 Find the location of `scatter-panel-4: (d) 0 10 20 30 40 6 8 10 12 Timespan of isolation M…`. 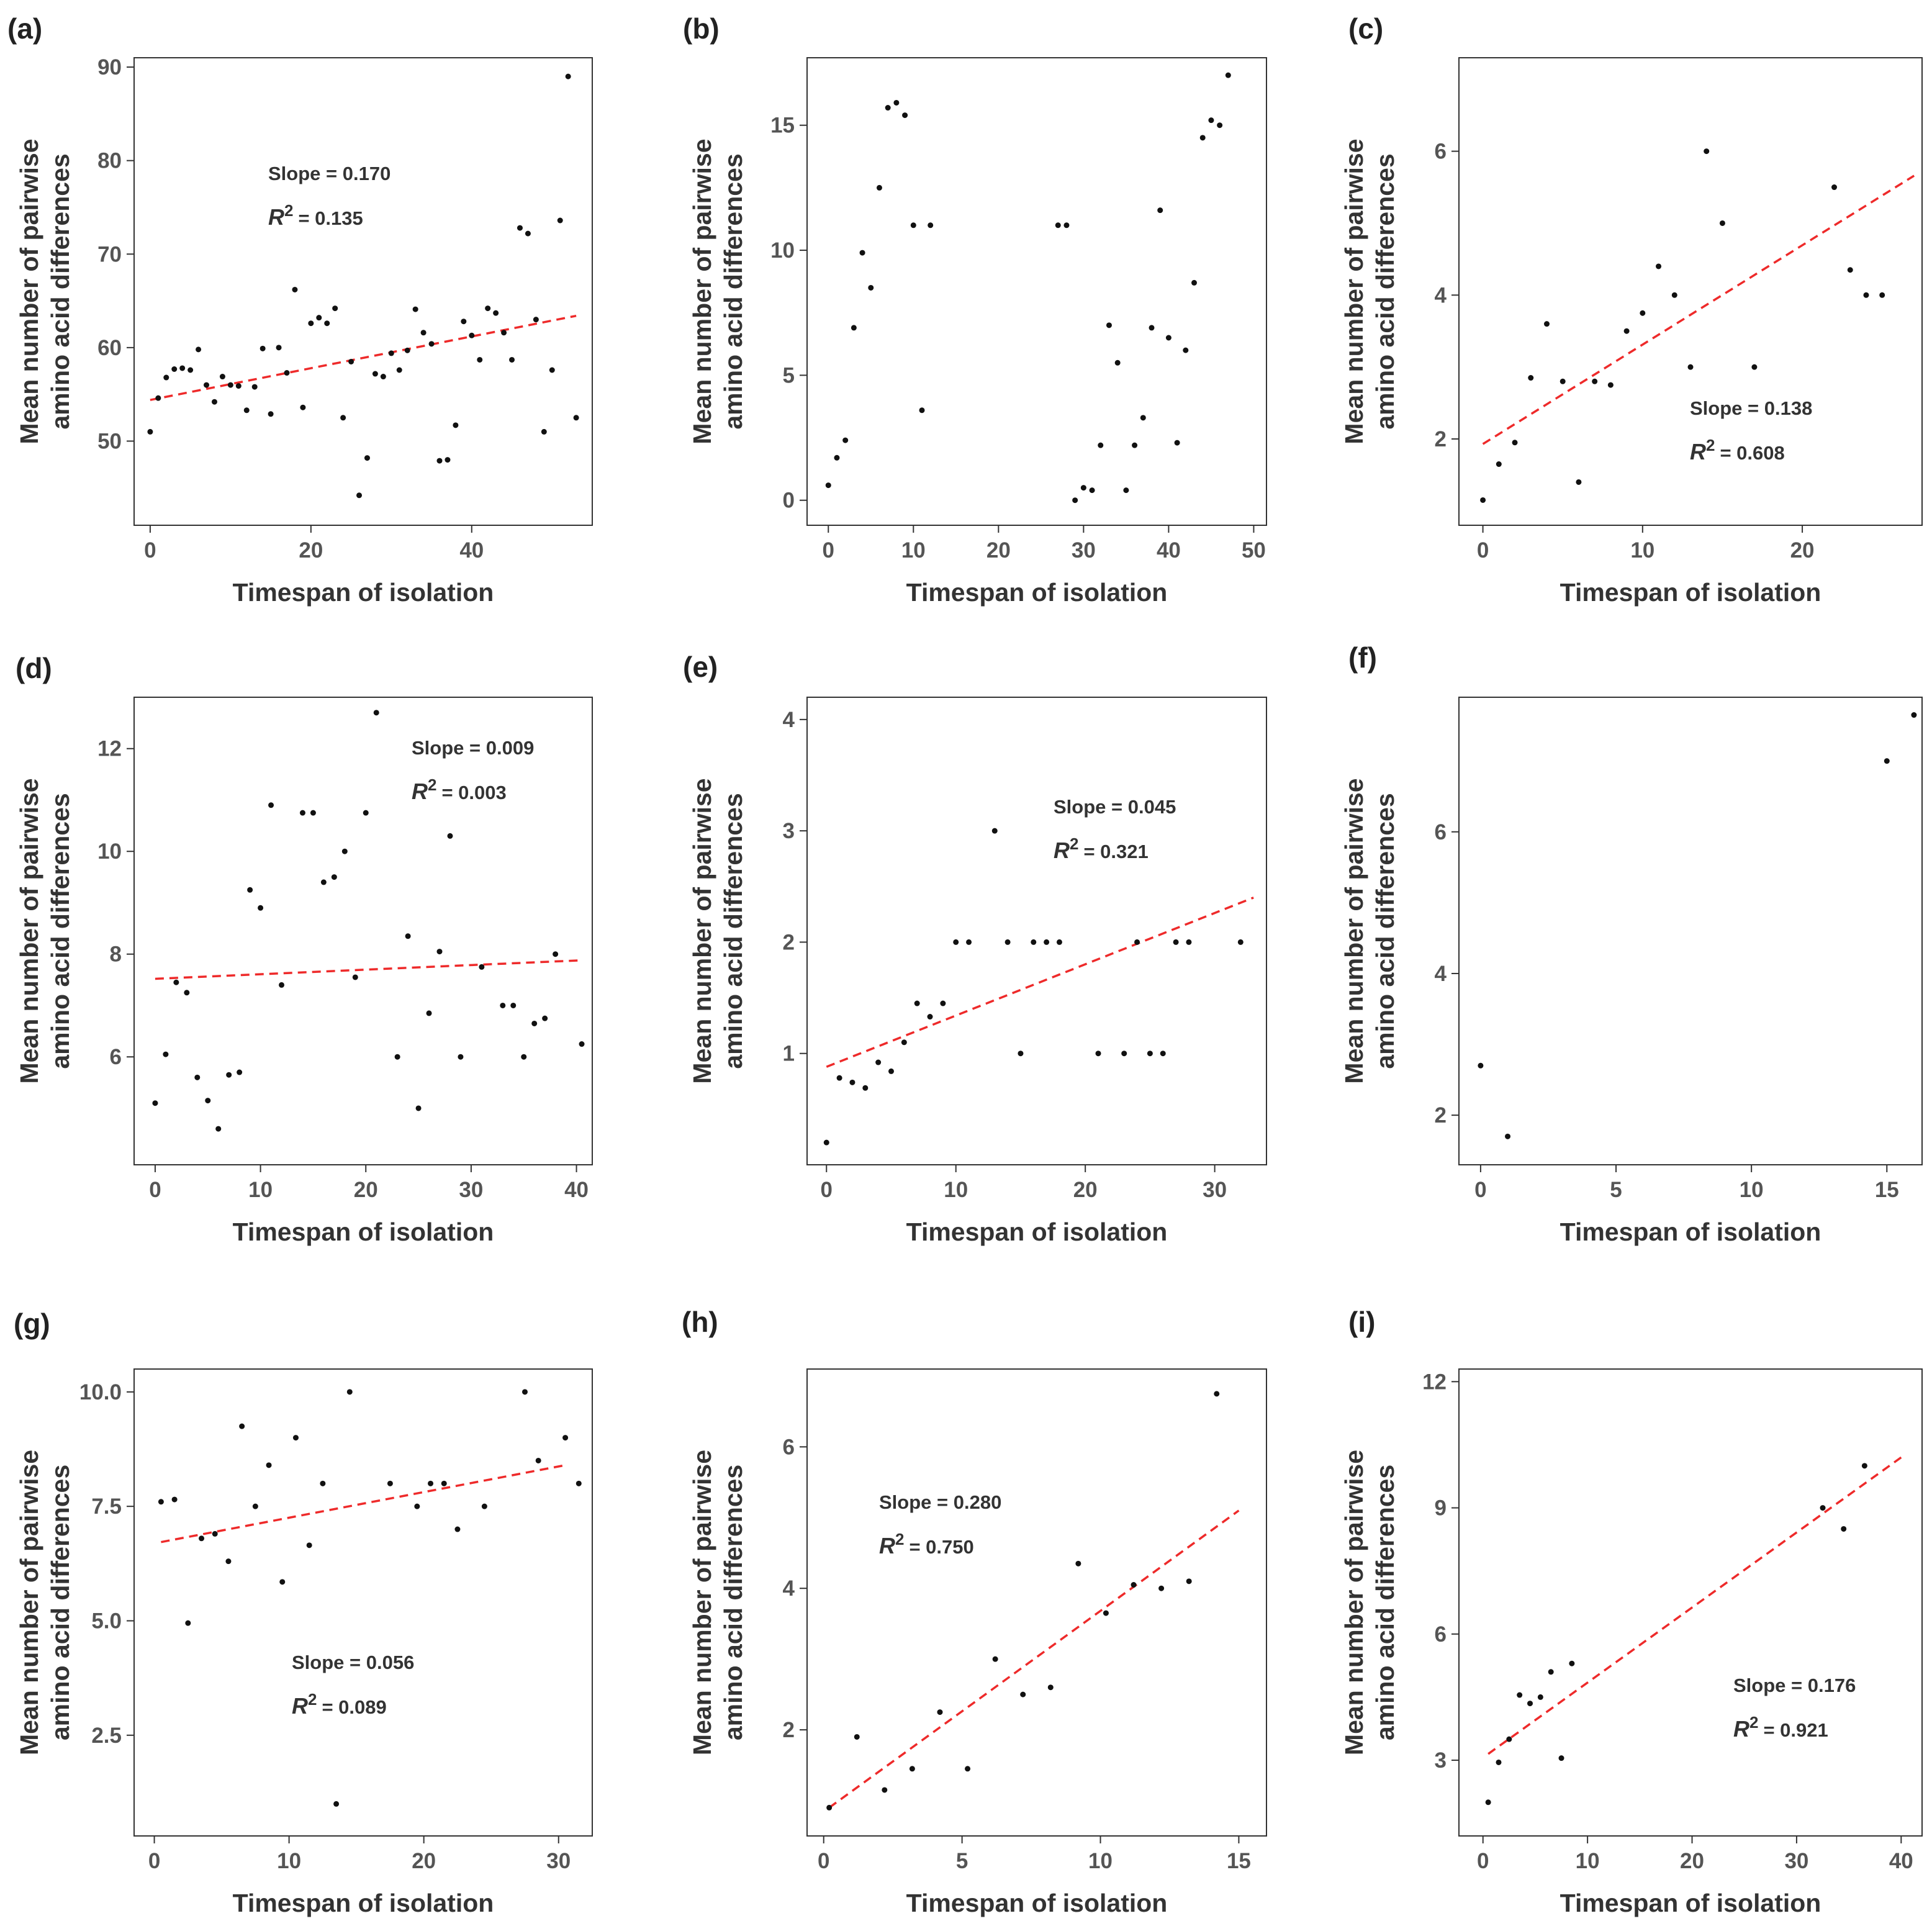

scatter-panel-4: (d) 0 10 20 30 40 6 8 10 12 Timespan of isolation M… is located at coordinates (304, 949).